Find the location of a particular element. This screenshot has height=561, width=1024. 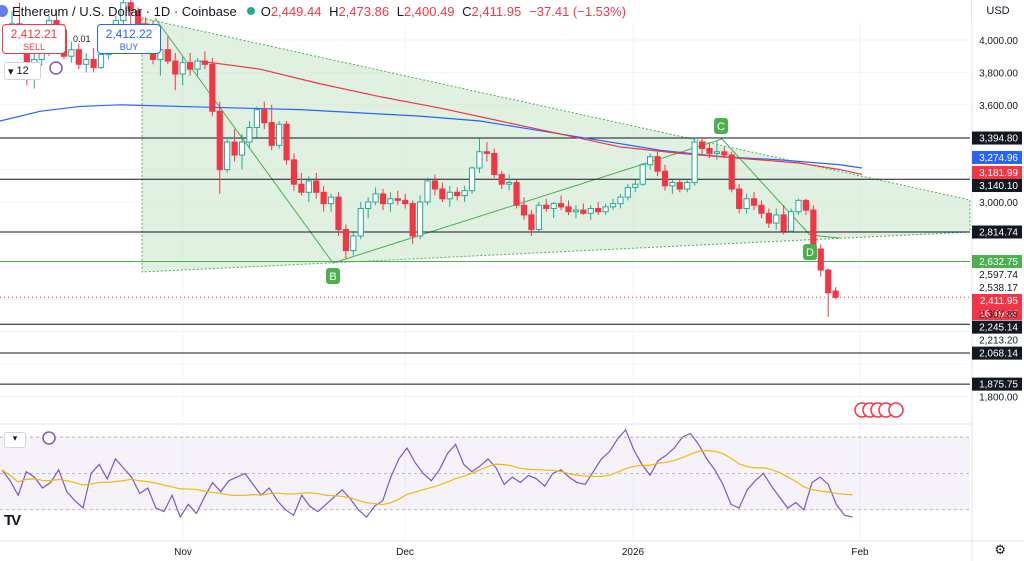

sell-button: 2,412.21 SELL is located at coordinates (34, 39).